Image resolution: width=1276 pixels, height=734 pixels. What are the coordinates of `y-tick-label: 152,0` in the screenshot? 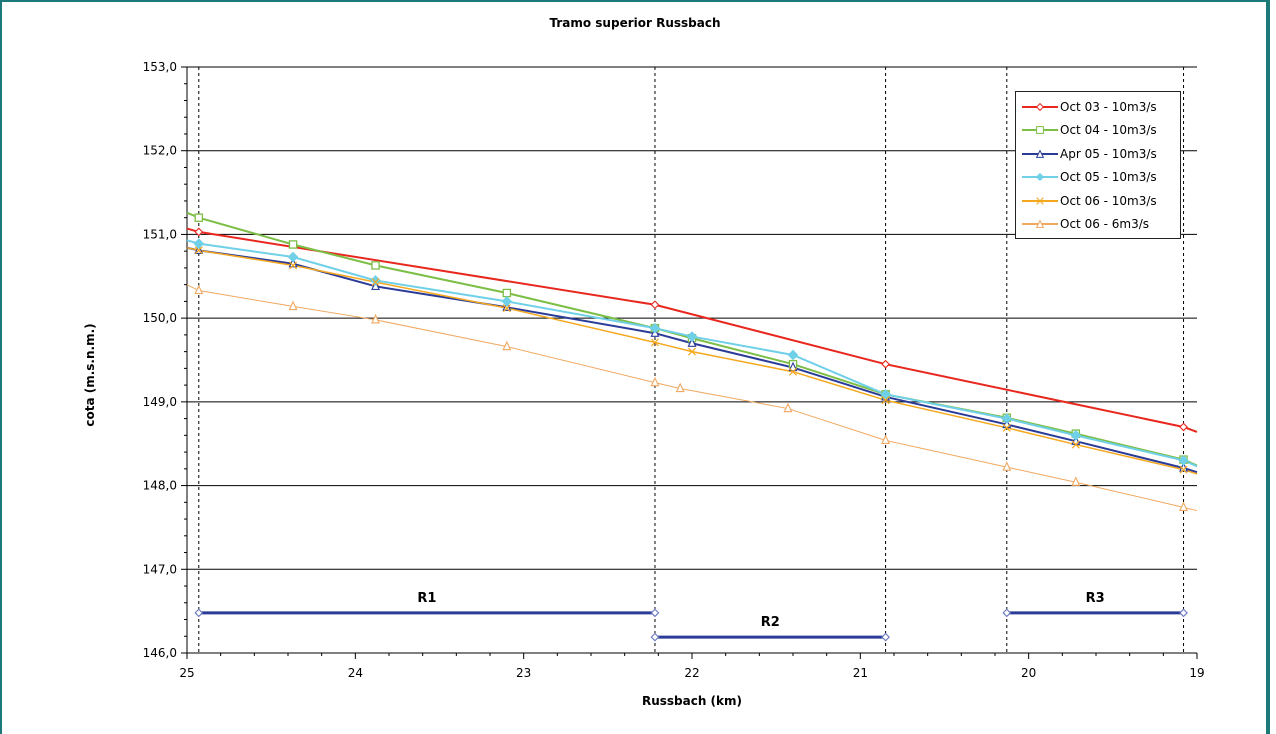 It's located at (160, 151).